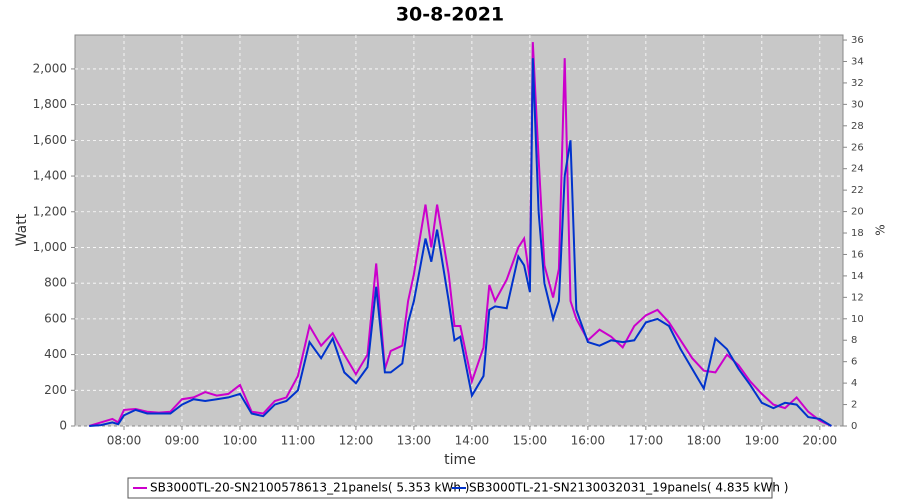 Image resolution: width=900 pixels, height=500 pixels. What do you see at coordinates (240, 441) in the screenshot?
I see `x-tick-label: 10:00` at bounding box center [240, 441].